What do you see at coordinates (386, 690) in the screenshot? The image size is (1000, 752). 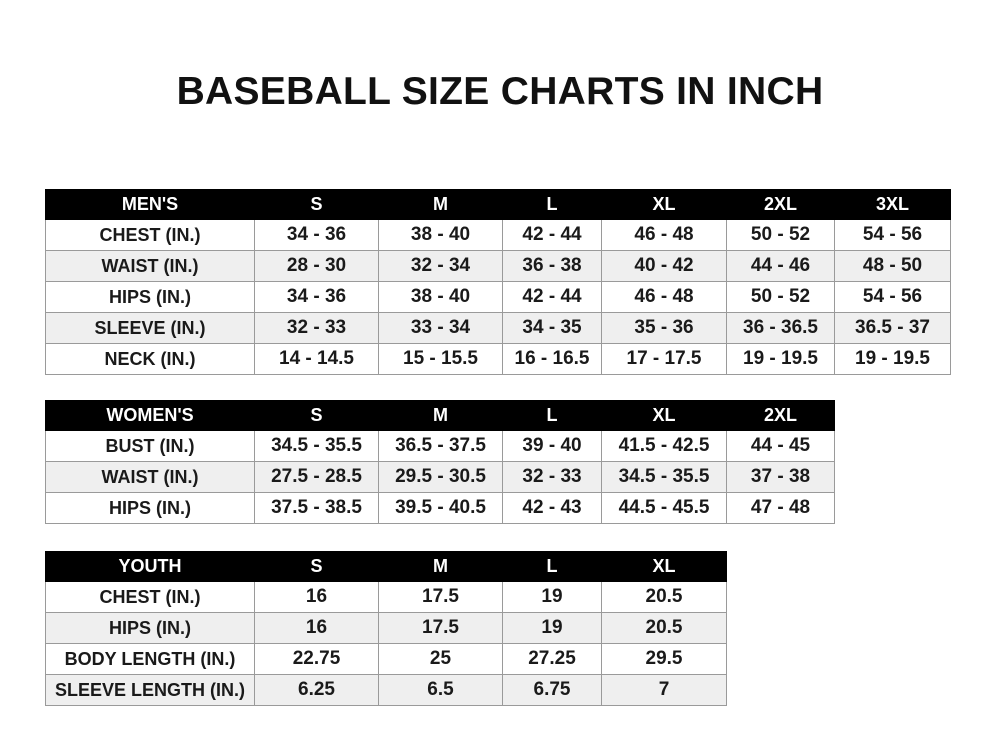 I see `table-row: SLEEVE LENGTH (IN.) 6.25 6.5 6.75 7` at bounding box center [386, 690].